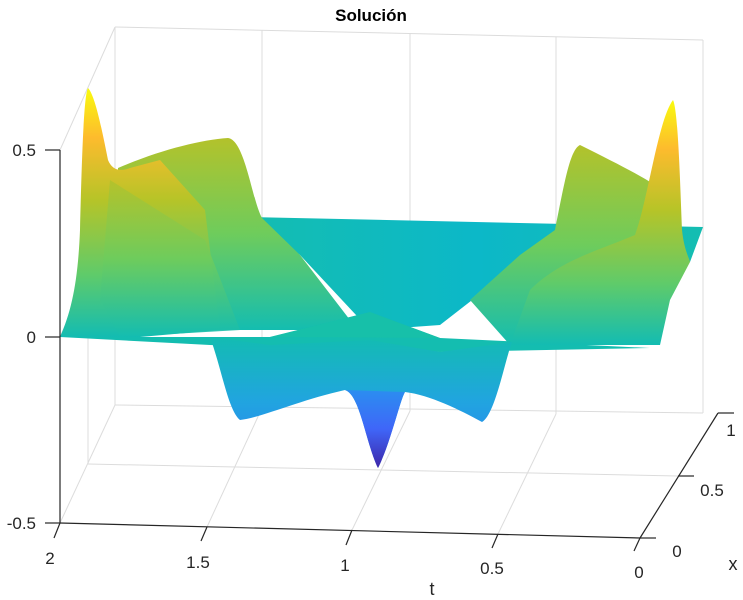 The width and height of the screenshot is (743, 600). Describe the element at coordinates (21, 523) in the screenshot. I see `z-tick-label: -0.5` at that location.